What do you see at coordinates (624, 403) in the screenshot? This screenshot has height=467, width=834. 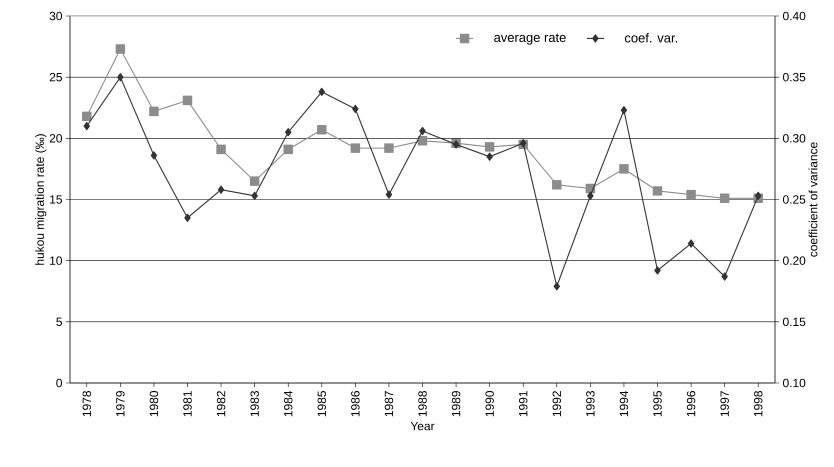 I see `x-tick-label: 1994` at bounding box center [624, 403].